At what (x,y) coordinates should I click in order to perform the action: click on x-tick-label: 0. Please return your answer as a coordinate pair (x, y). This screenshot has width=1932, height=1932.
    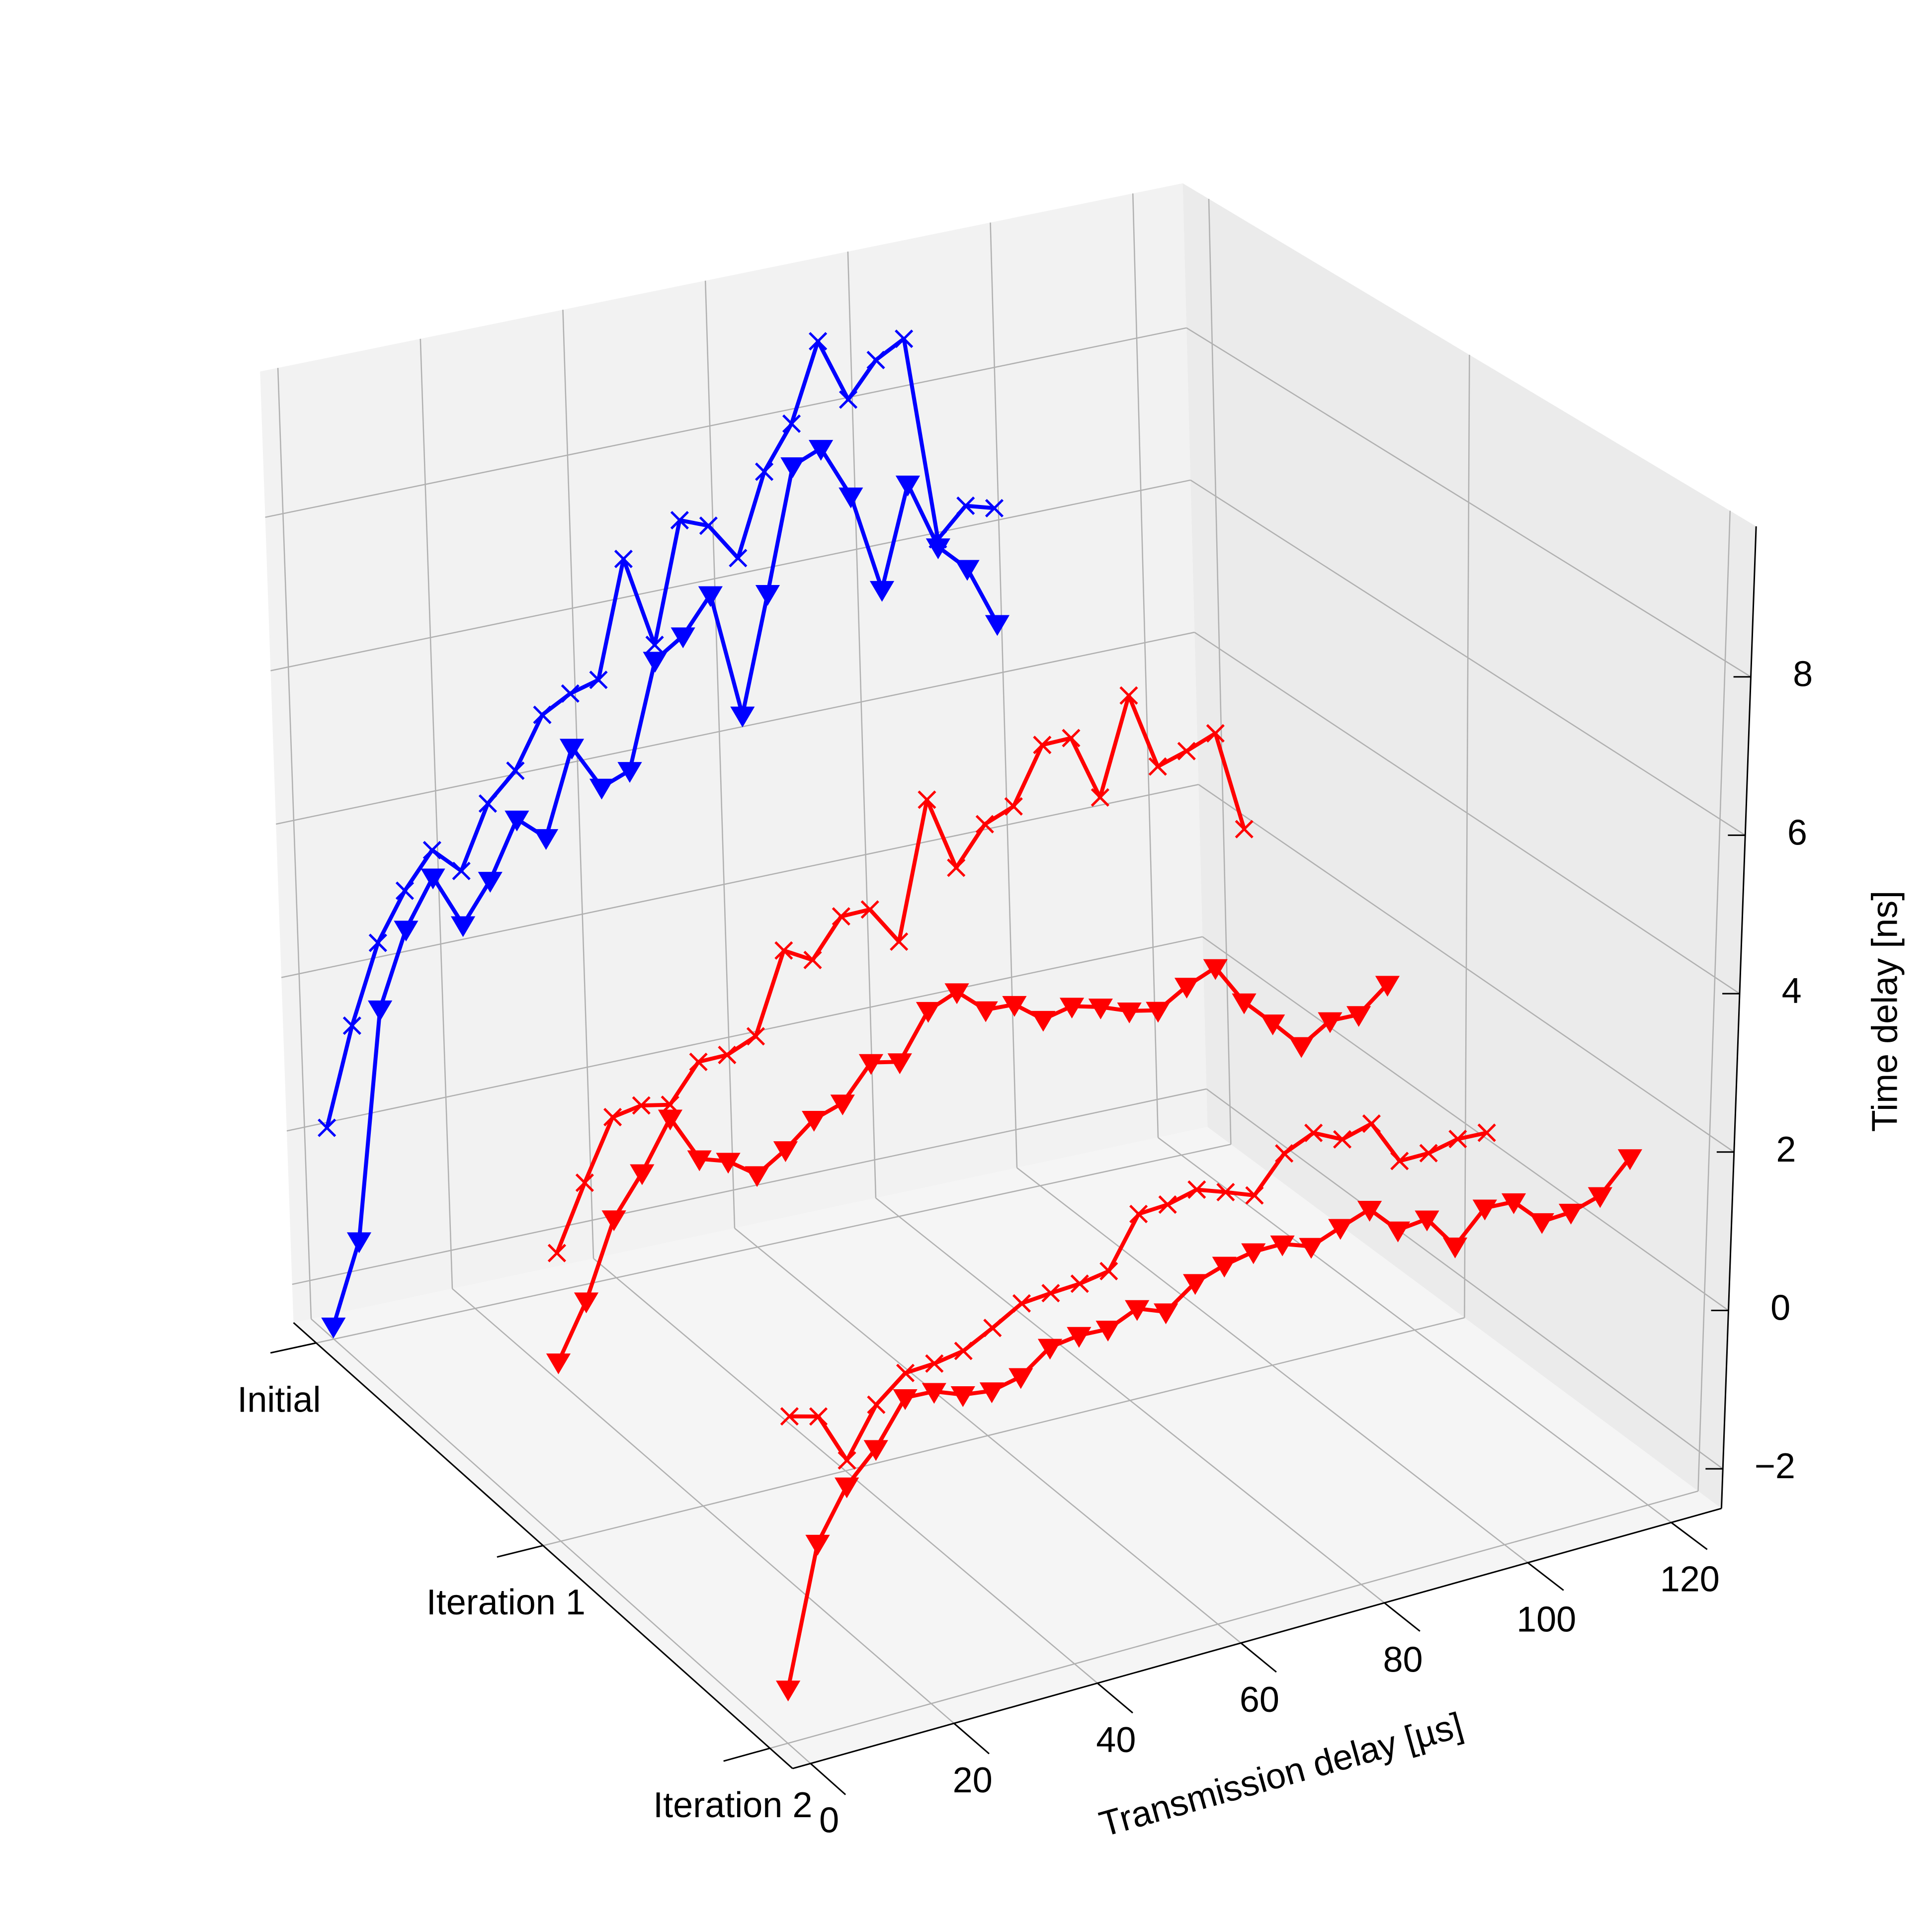
    Looking at the image, I should click on (829, 1821).